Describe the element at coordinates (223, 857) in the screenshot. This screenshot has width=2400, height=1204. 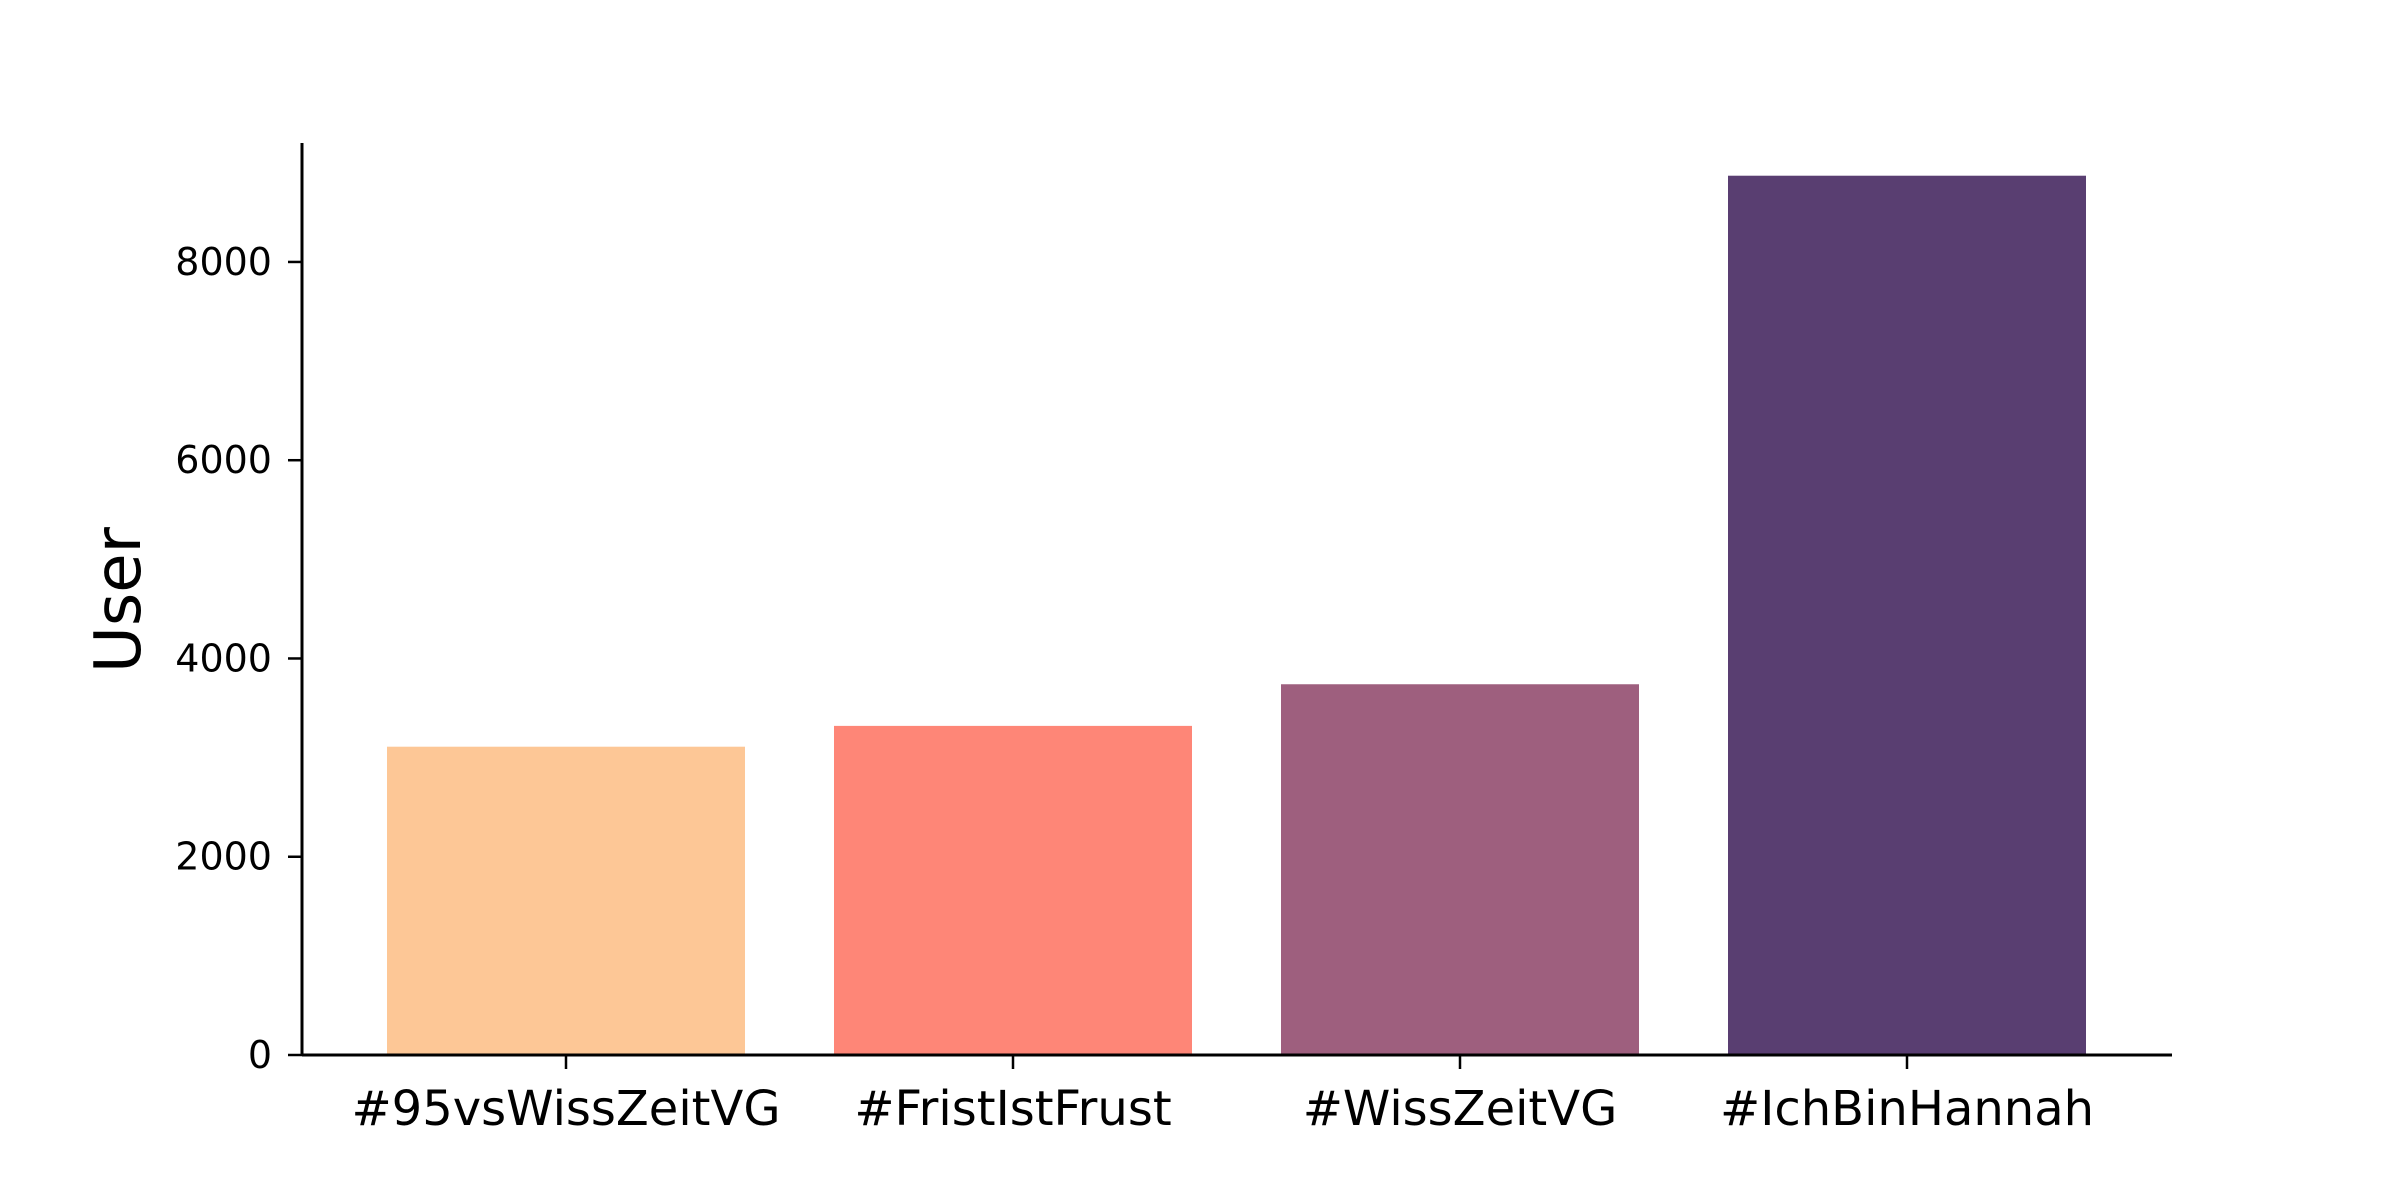
I see `y-tick-label: 2000` at that location.